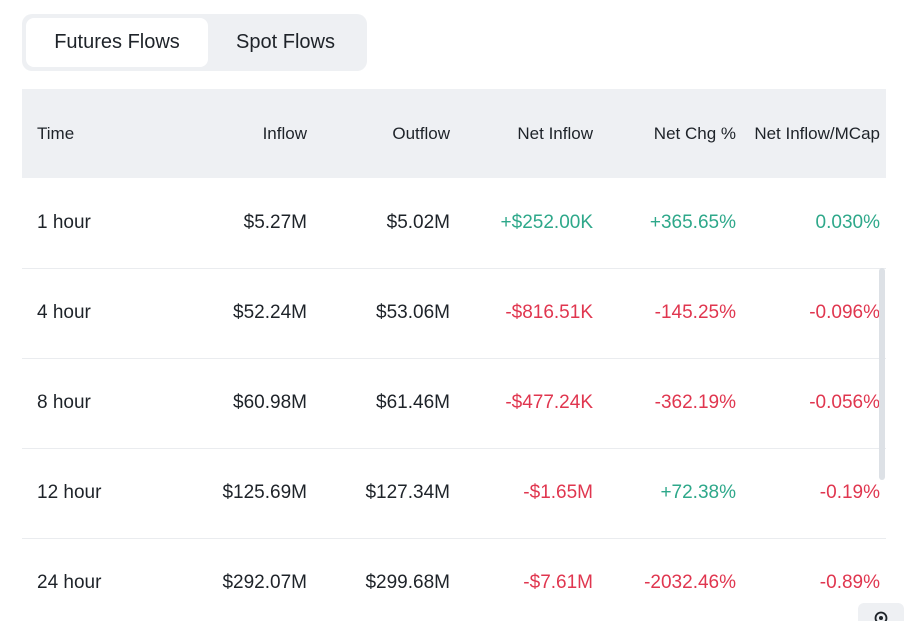  I want to click on settings-widget, so click(881, 612).